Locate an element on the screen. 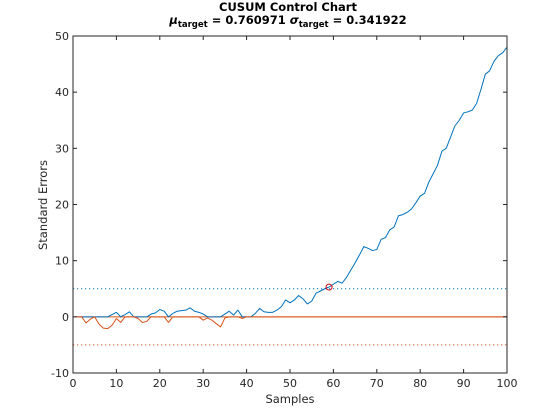 The width and height of the screenshot is (560, 420). mu-subscript: target is located at coordinates (193, 25).